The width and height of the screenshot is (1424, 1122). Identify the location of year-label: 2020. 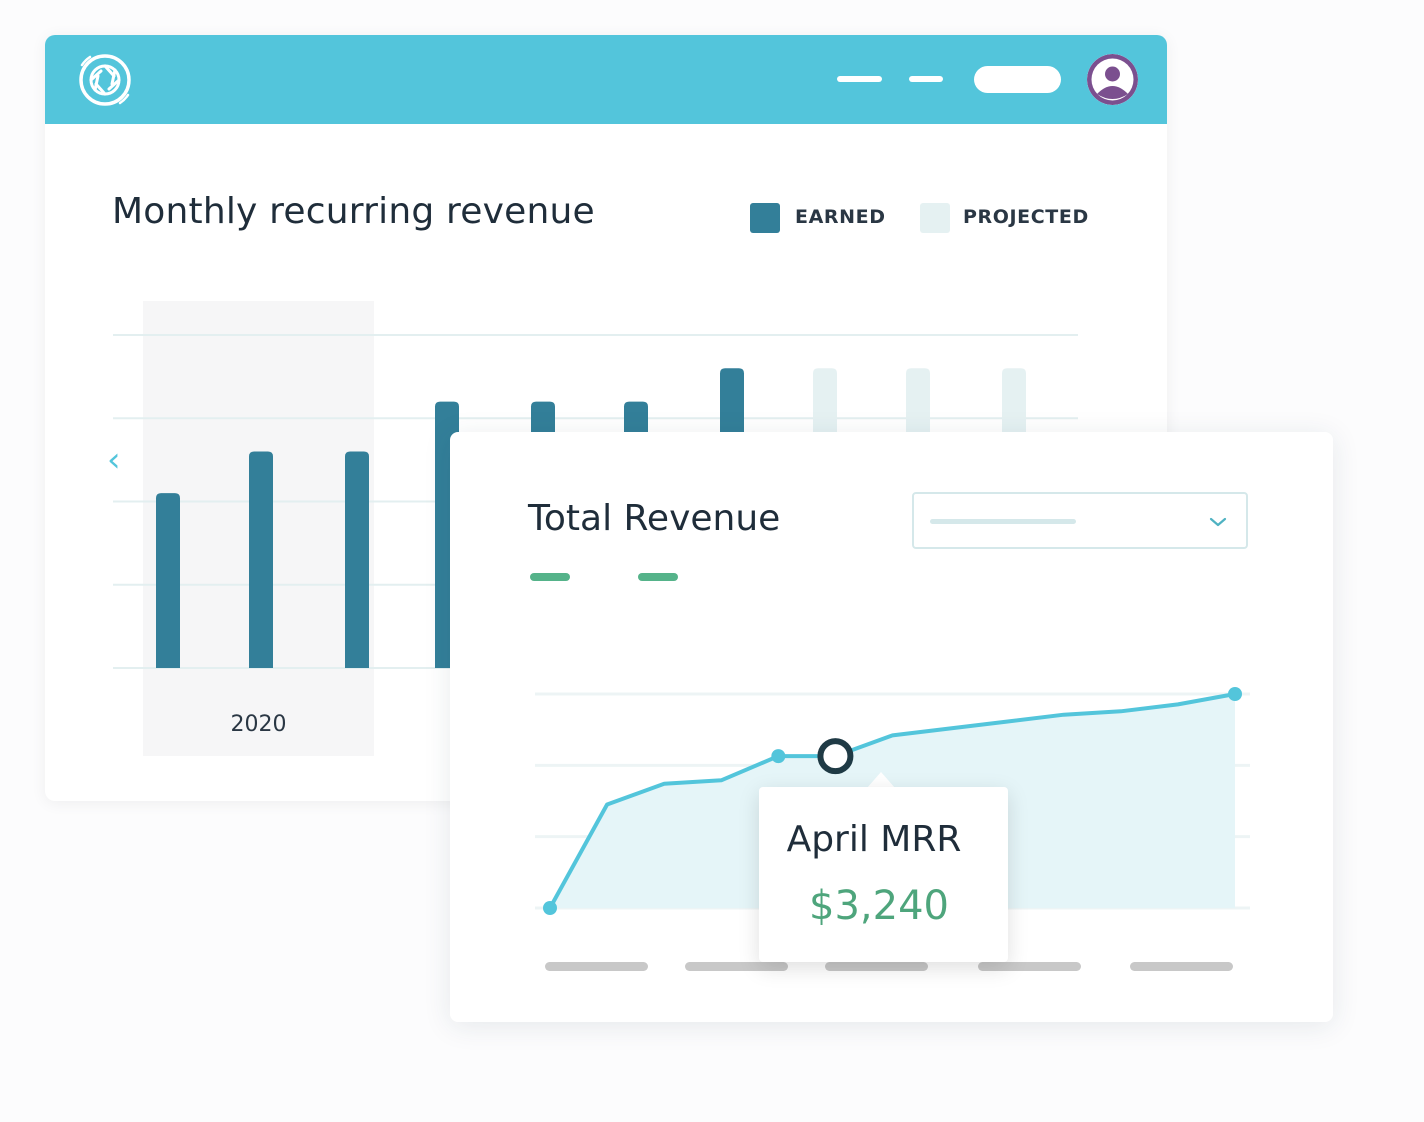
(258, 724).